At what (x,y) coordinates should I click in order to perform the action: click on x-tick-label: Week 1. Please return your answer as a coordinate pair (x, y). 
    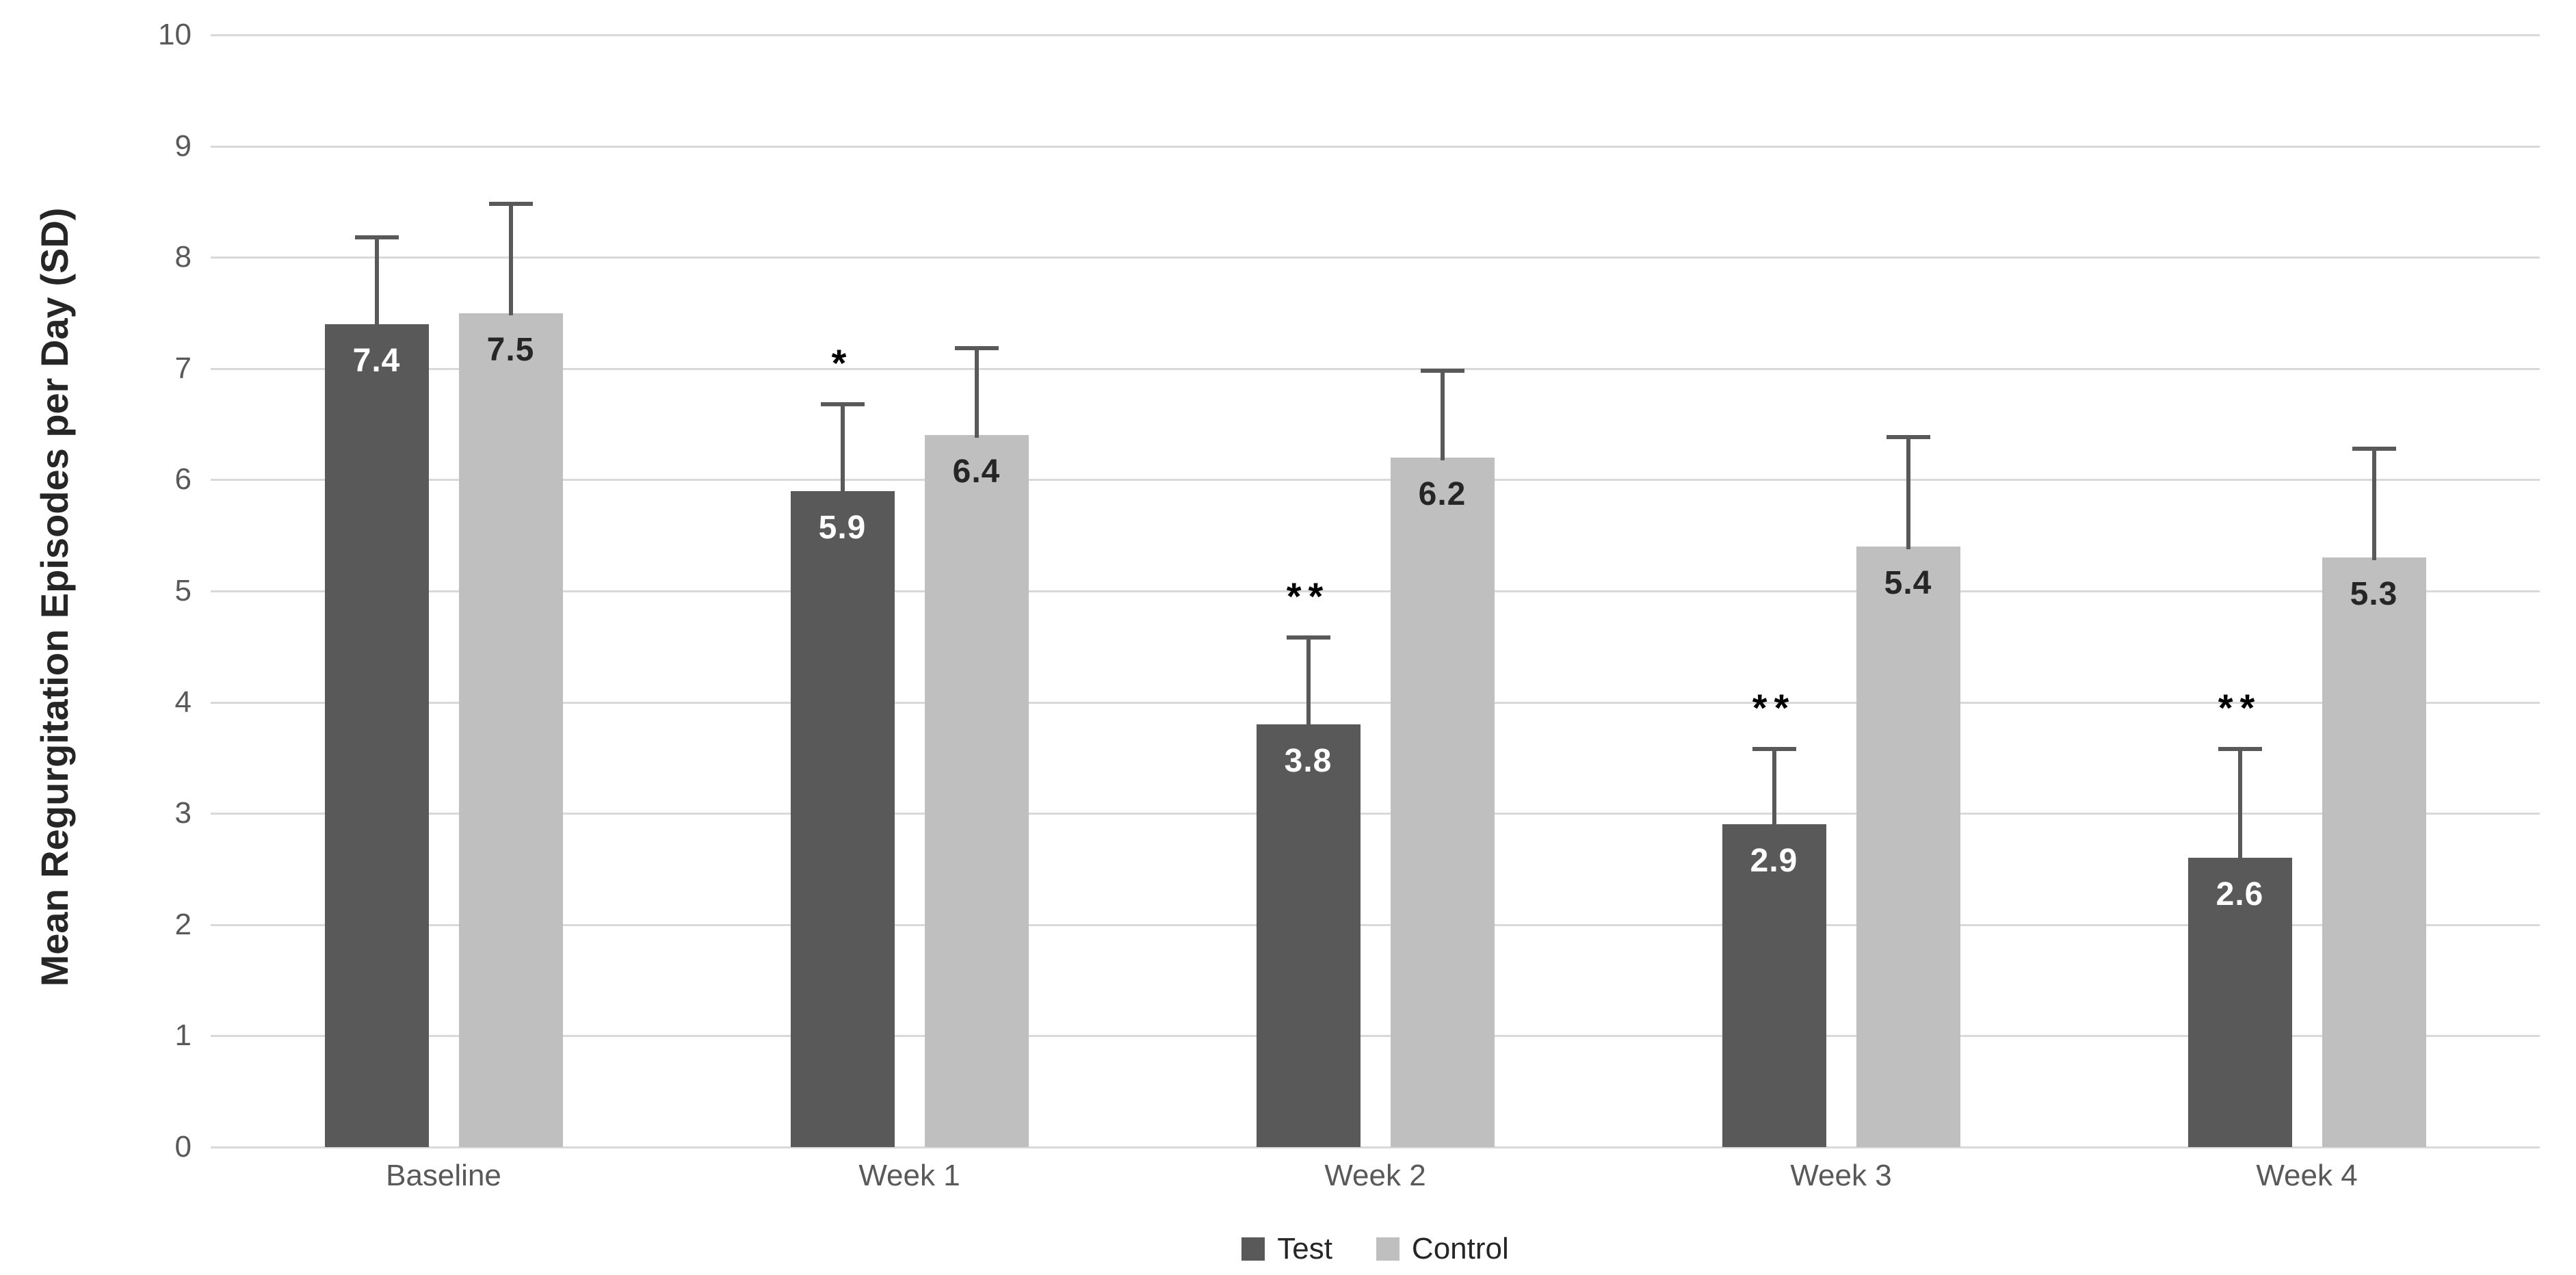
    Looking at the image, I should click on (909, 1175).